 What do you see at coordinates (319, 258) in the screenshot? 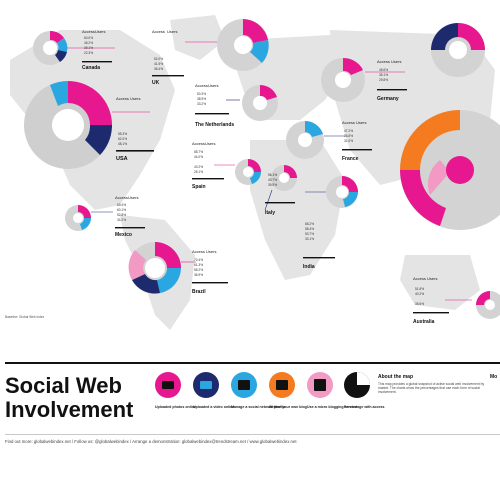
I see `india-divider` at bounding box center [319, 258].